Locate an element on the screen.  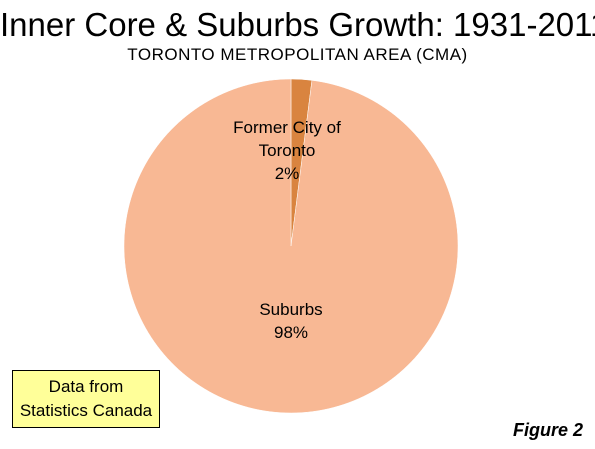
source-note-line2: Statistics Canada is located at coordinates (86, 410).